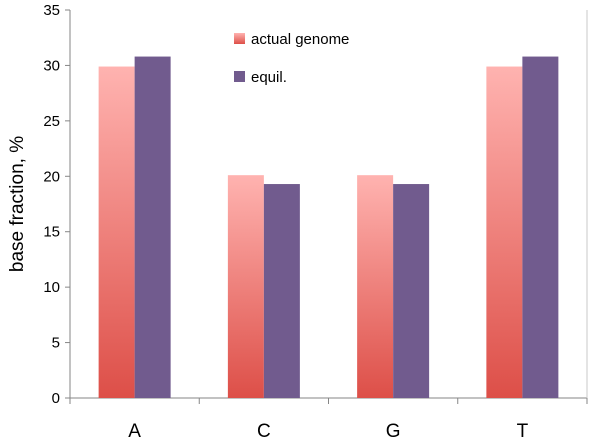 This screenshot has height=444, width=594. Describe the element at coordinates (291, 58) in the screenshot. I see `legend: actual genome equil.` at that location.